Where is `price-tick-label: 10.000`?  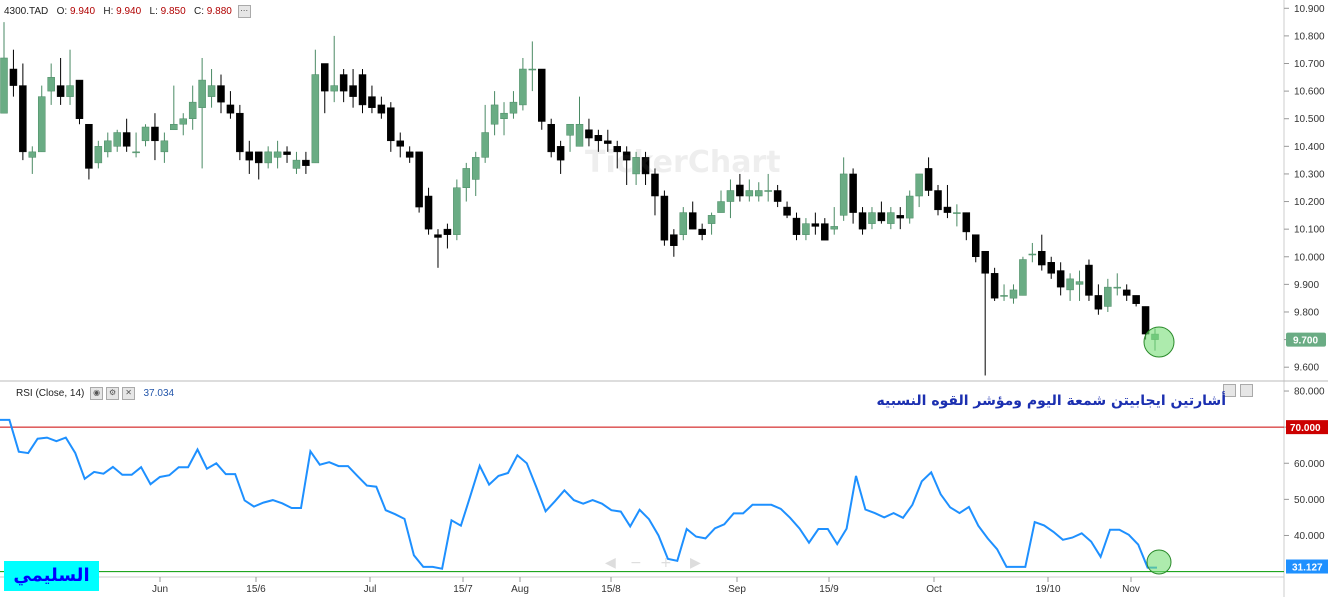
price-tick-label: 10.000 is located at coordinates (1309, 257).